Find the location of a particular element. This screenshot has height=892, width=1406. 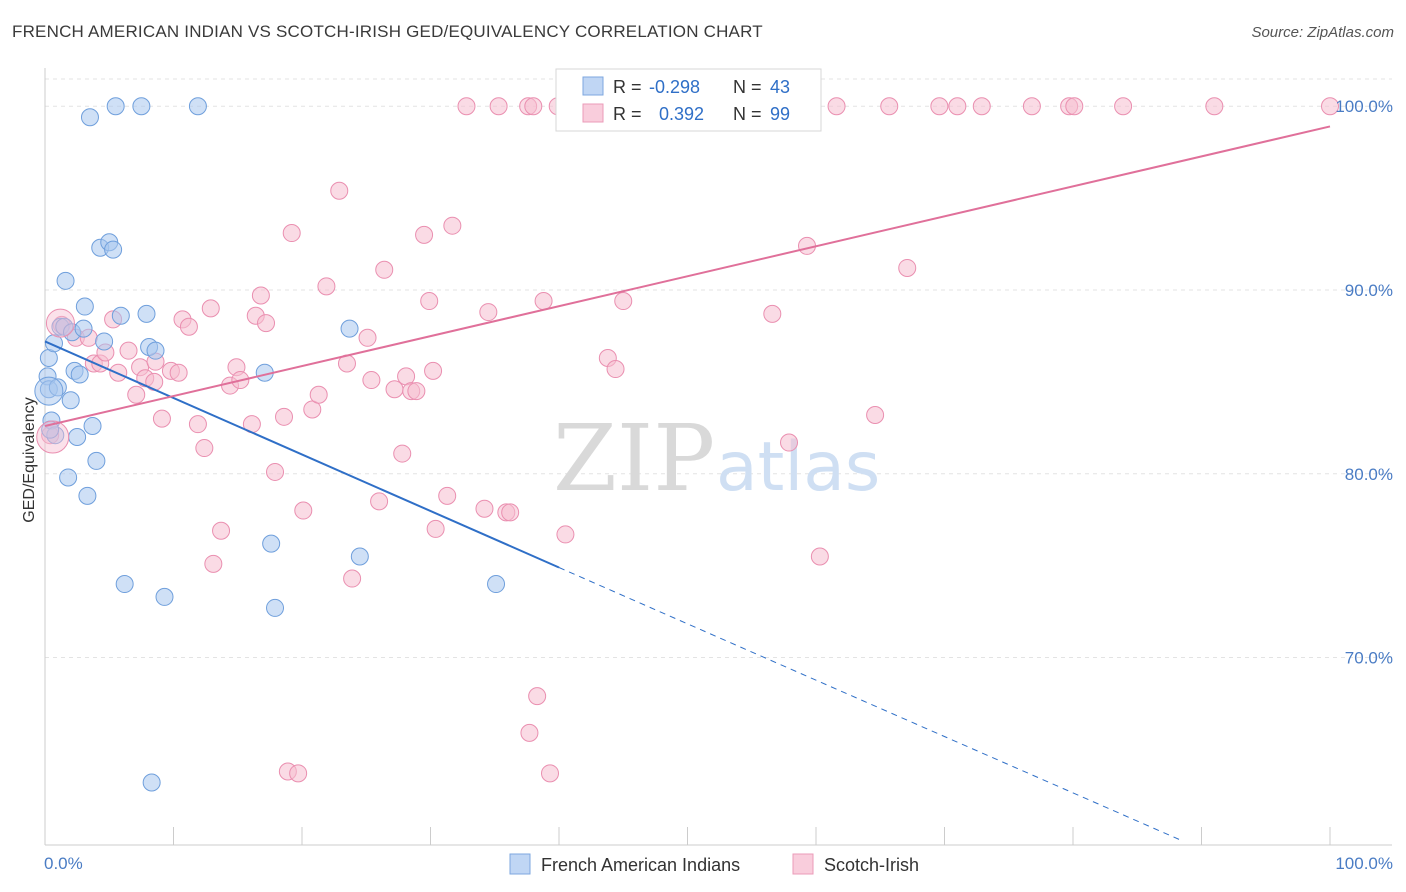

legend-bottom-label-blue: French American Indians is located at coordinates (640, 865).